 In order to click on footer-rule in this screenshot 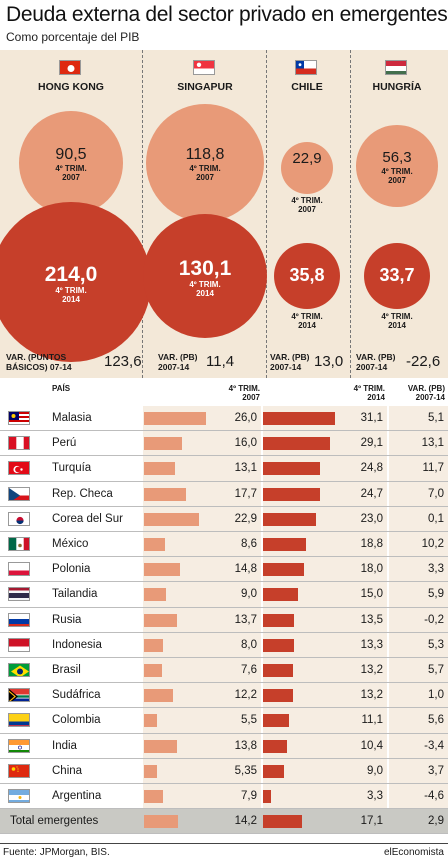, I will do `click(224, 843)`.